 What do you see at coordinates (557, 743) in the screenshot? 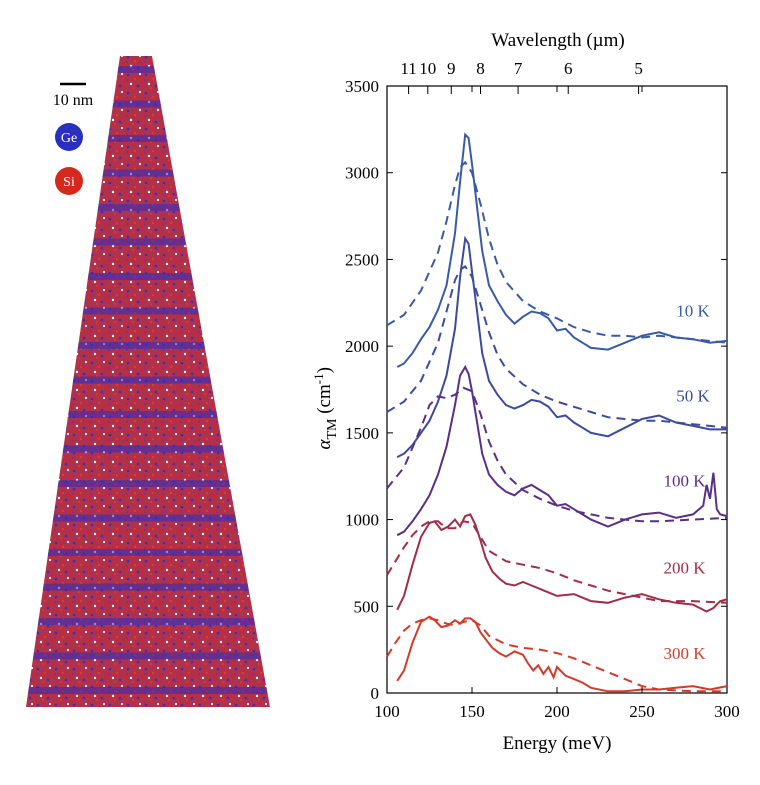
I see `x-axis-label: Energy (meV)` at bounding box center [557, 743].